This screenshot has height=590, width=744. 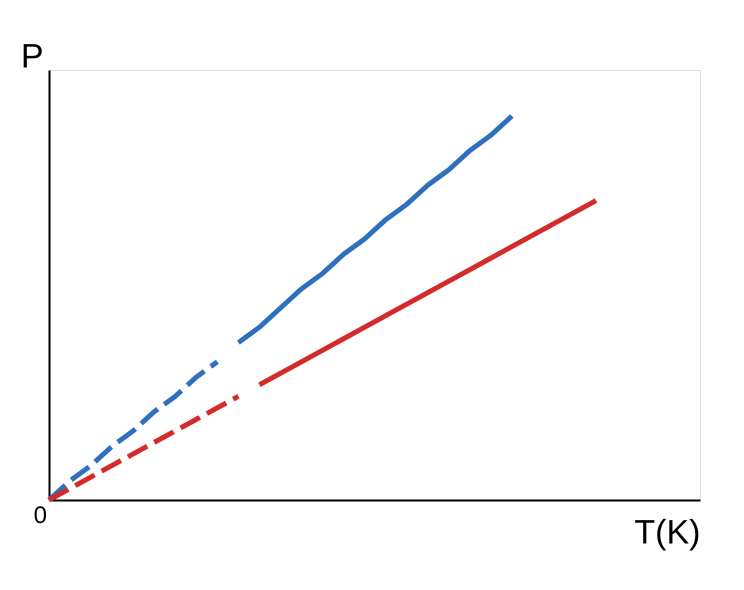 I want to click on y-axis-title: P, so click(x=32, y=57).